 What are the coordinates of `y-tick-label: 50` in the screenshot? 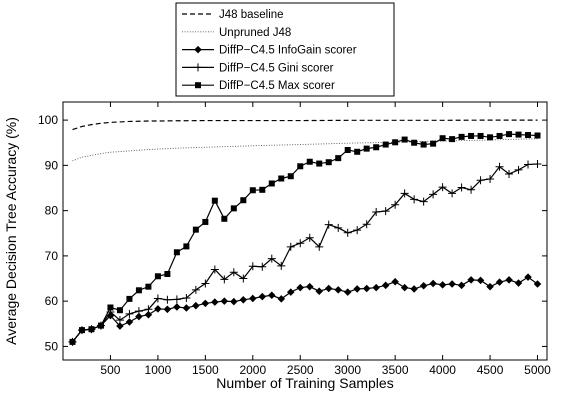 It's located at (52, 346).